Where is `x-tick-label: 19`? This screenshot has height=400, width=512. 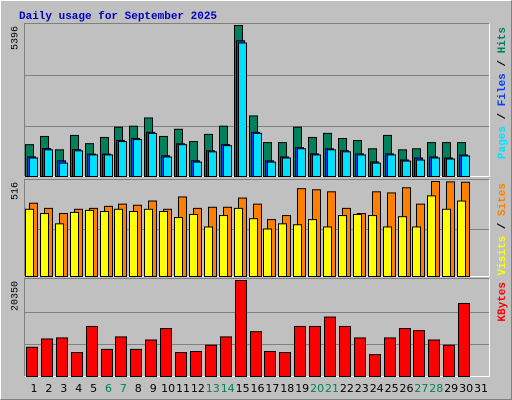
x-tick-label: 19 is located at coordinates (302, 388).